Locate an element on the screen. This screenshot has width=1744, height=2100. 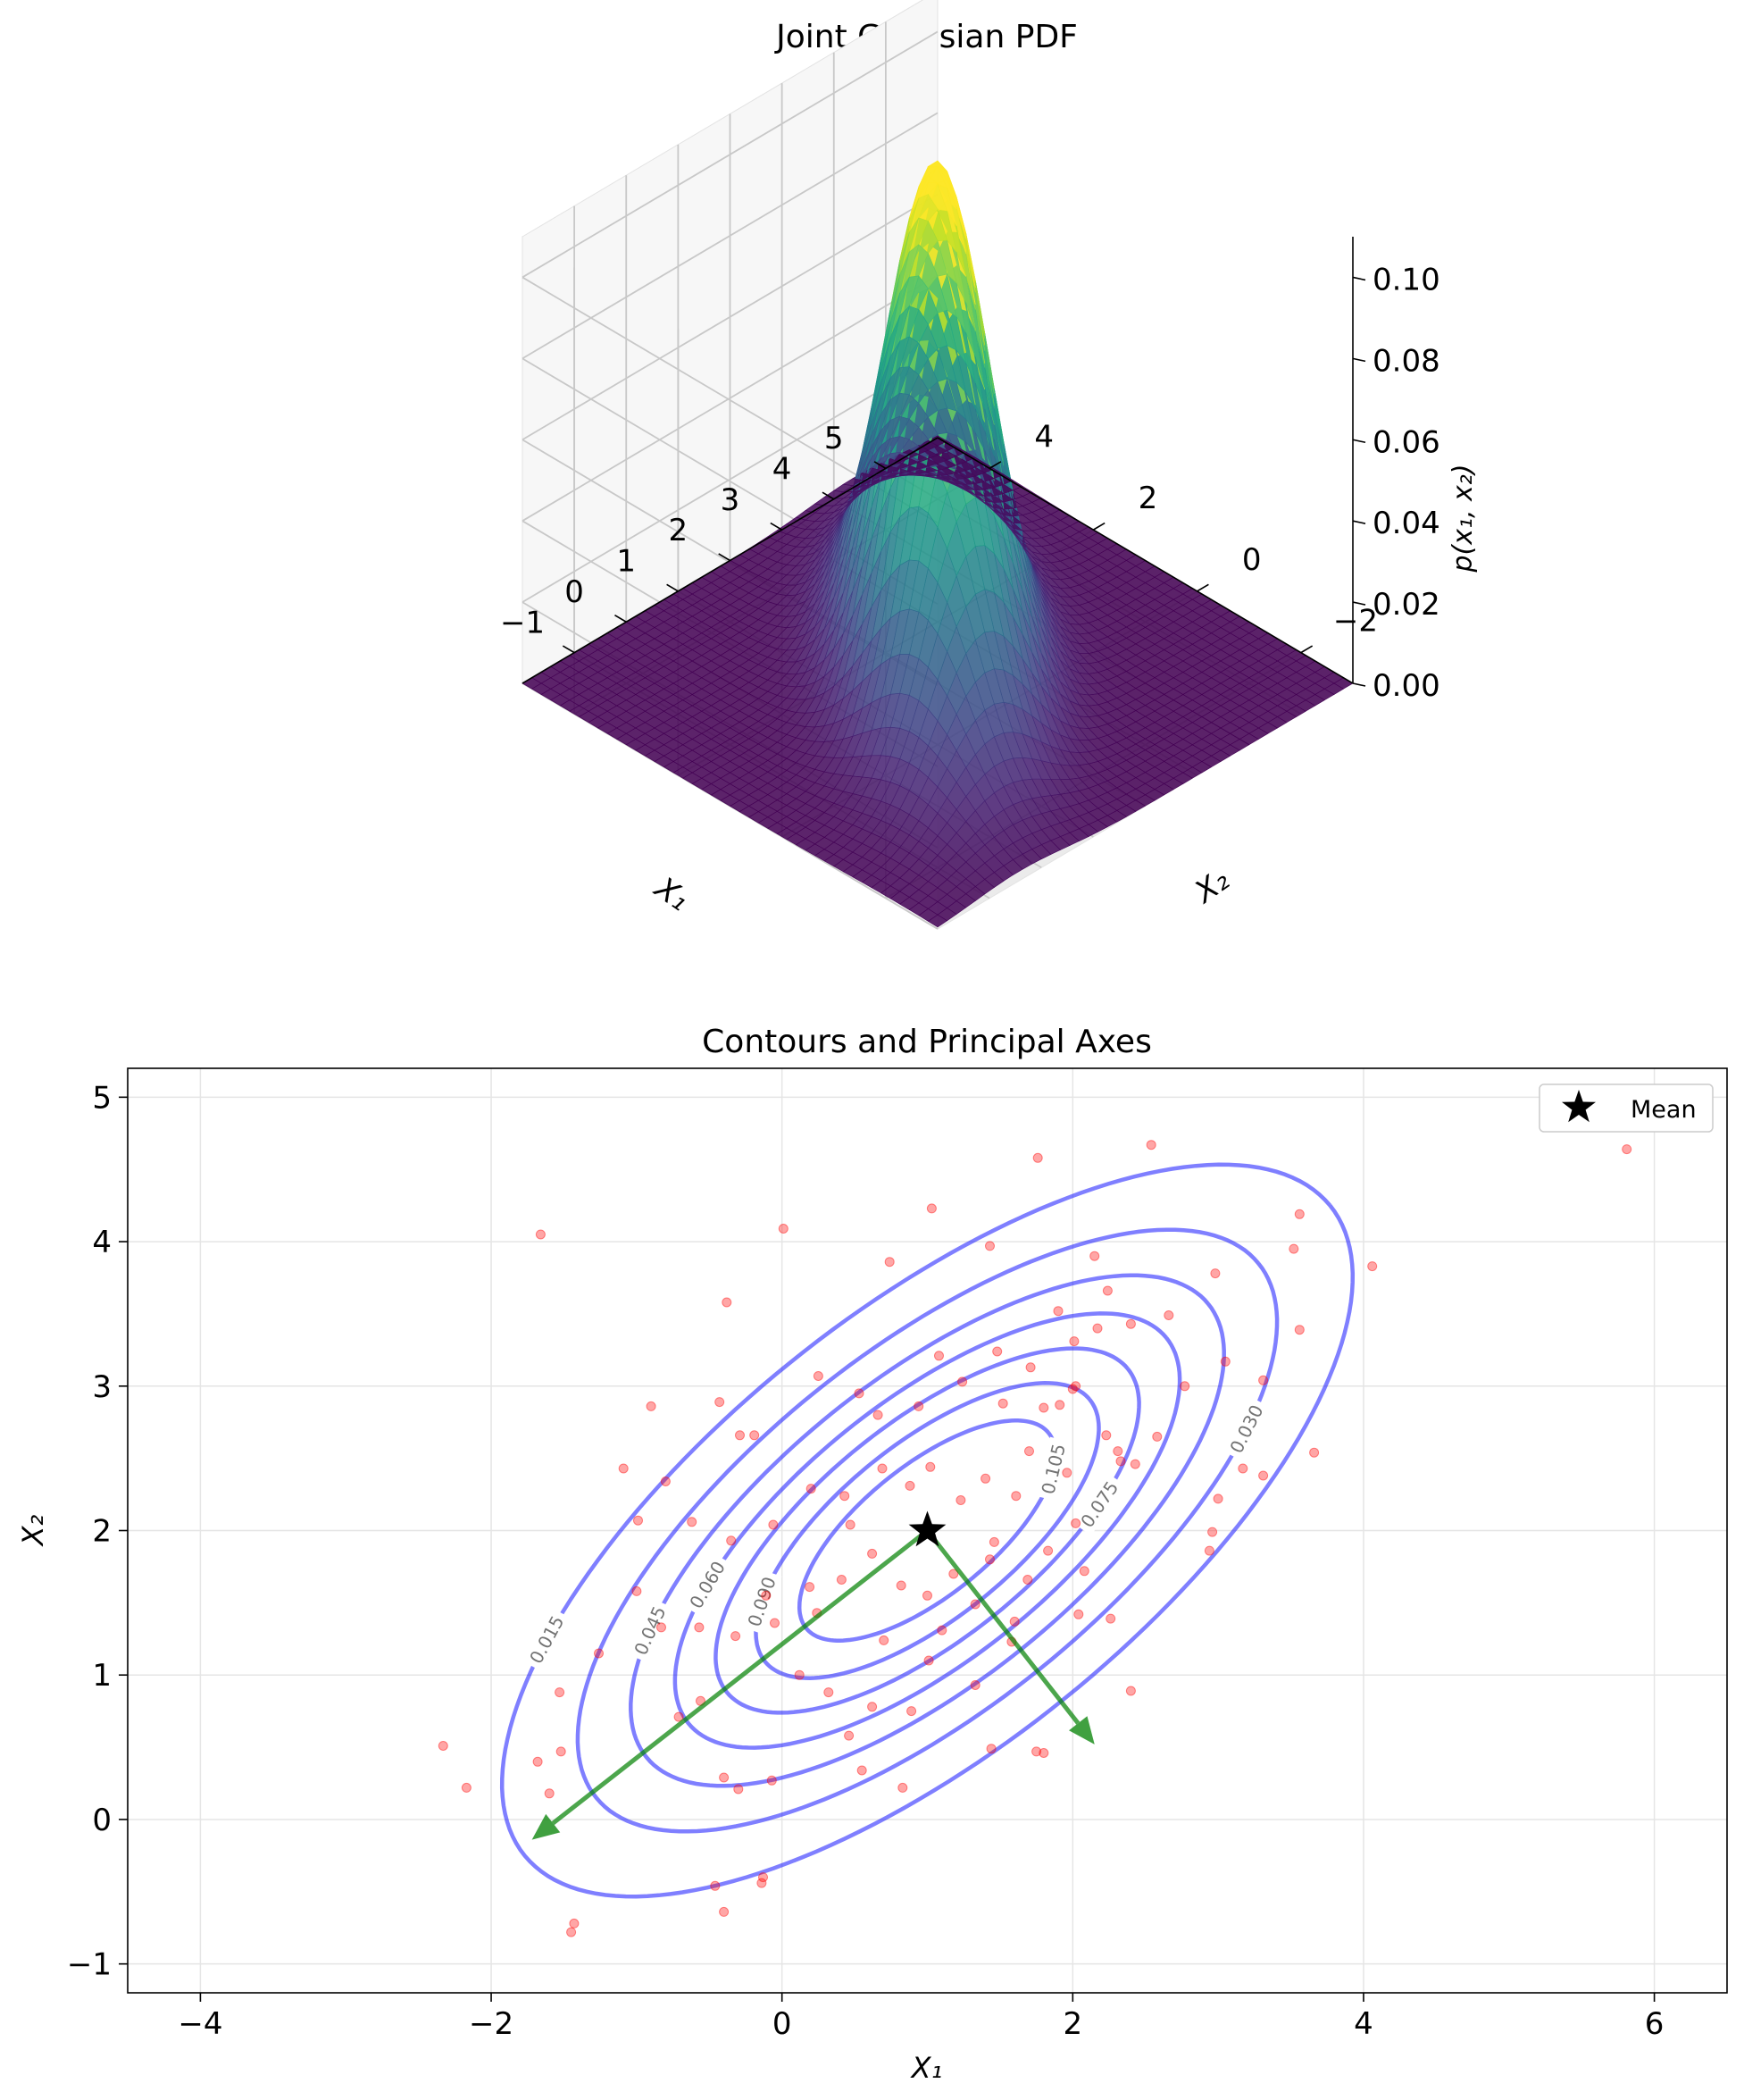
y-tick-mark is located at coordinates (620, 619).